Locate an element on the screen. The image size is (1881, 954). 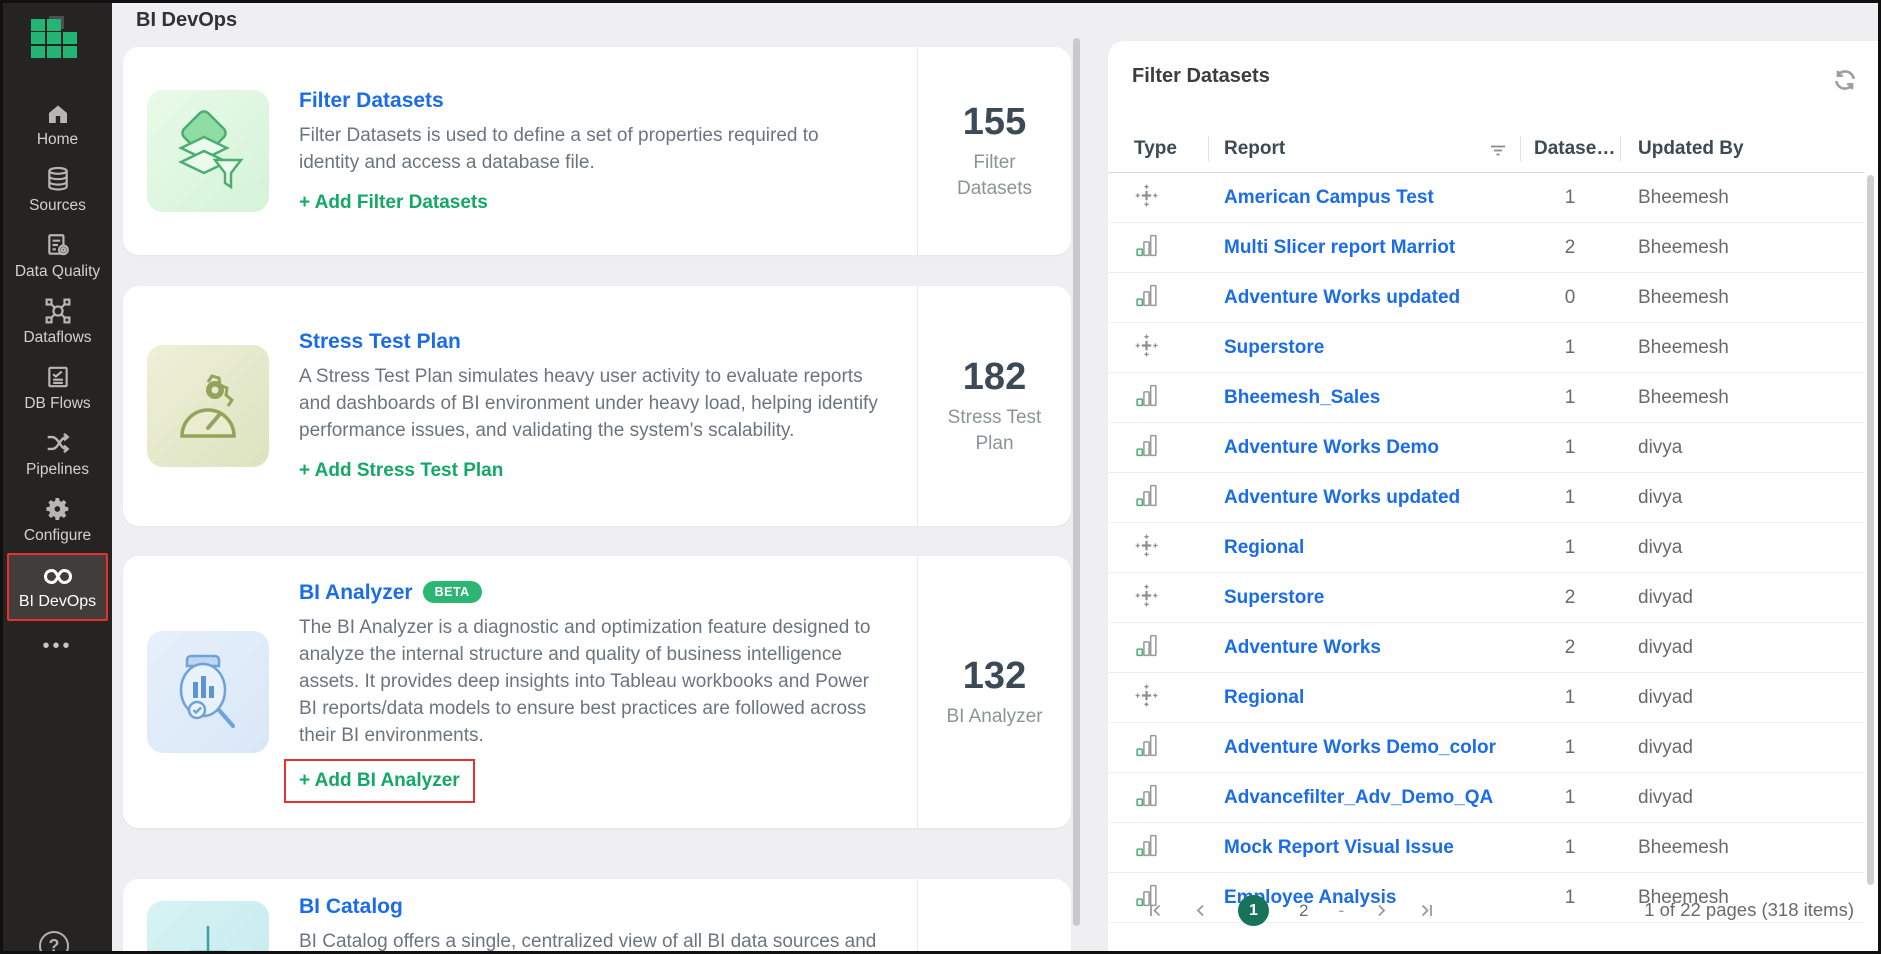
page-title: BI DevOps is located at coordinates (187, 20).